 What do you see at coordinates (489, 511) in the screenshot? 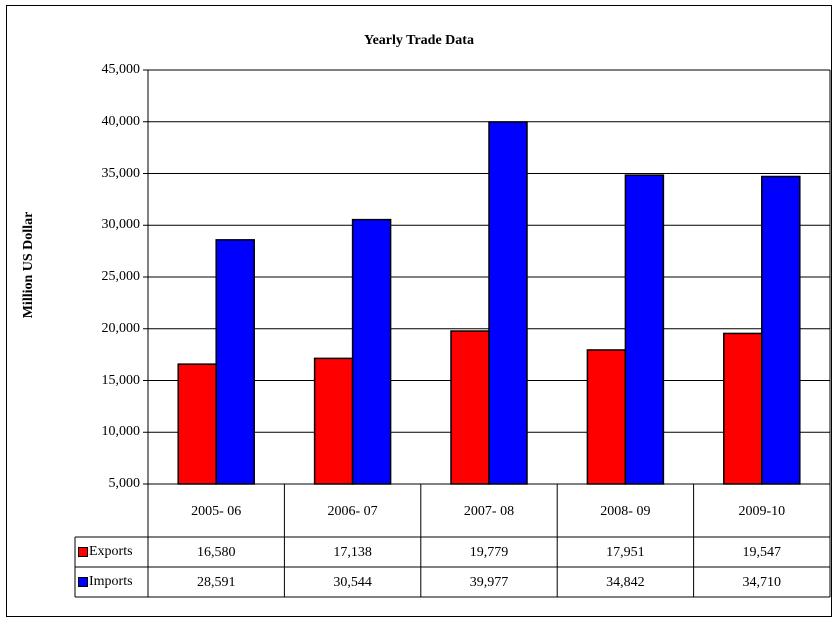
I see `category-label: 2007- 08` at bounding box center [489, 511].